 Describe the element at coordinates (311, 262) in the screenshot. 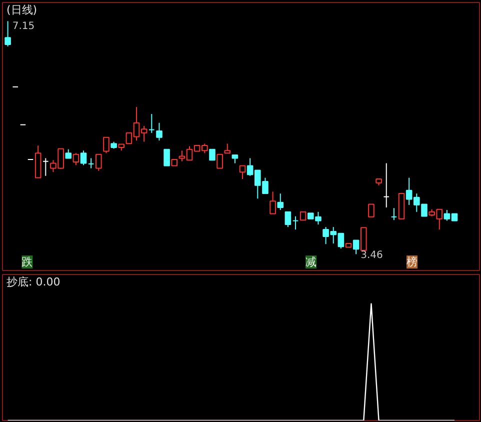

I see `text: 减` at that location.